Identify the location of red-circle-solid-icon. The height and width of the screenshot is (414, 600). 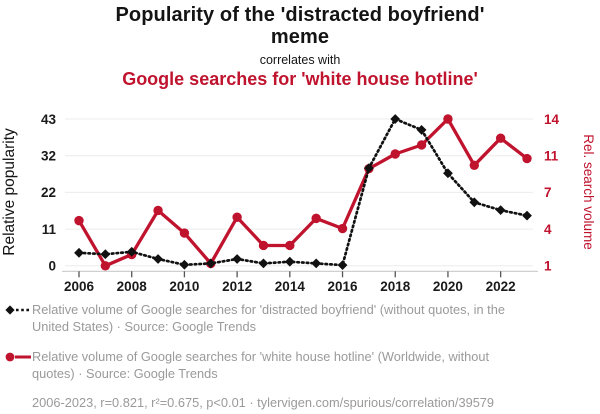
(18, 357).